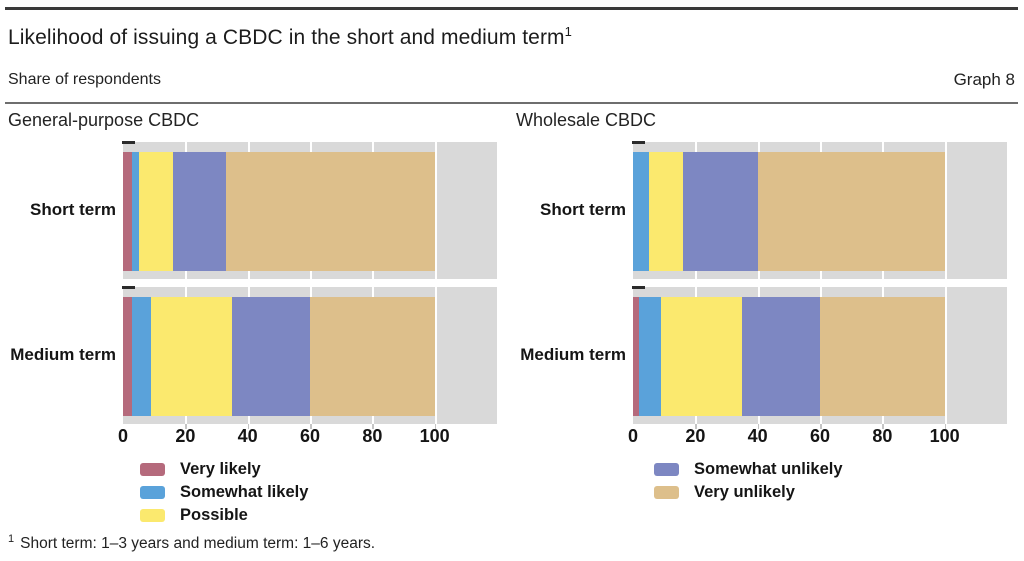 The width and height of the screenshot is (1024, 561). Describe the element at coordinates (511, 103) in the screenshot. I see `header-rule` at that location.